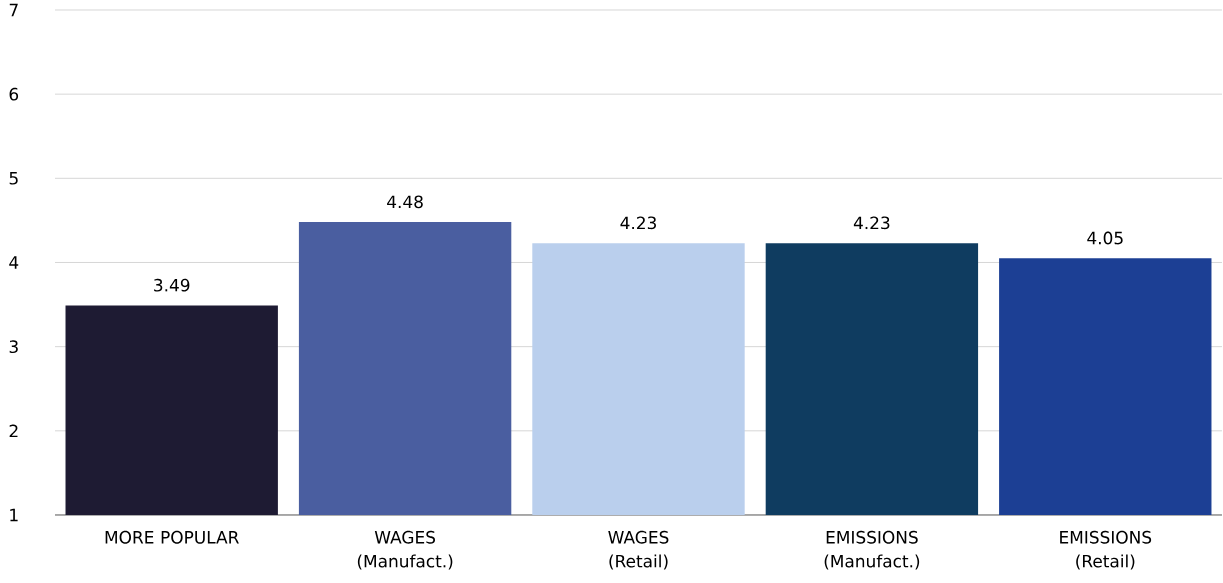  Describe the element at coordinates (13, 431) in the screenshot. I see `y-tick-label: 2` at that location.